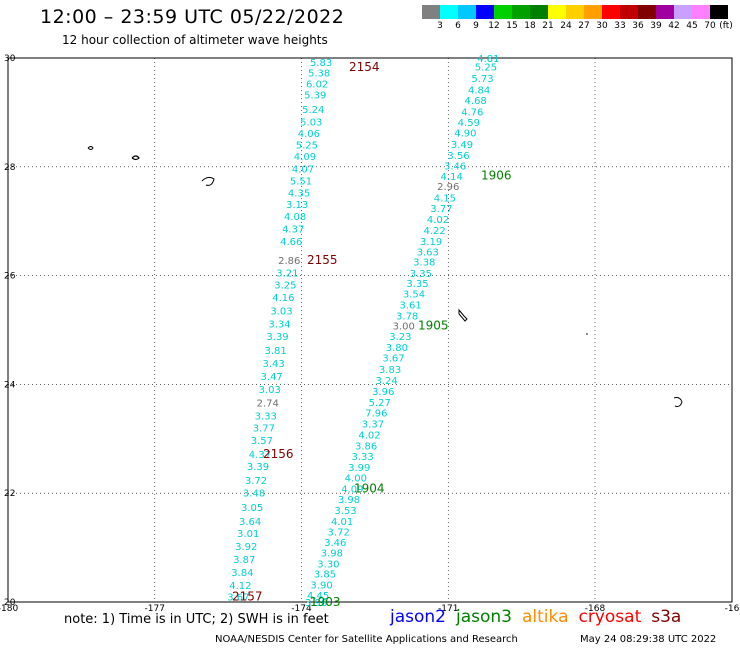  What do you see at coordinates (545, 617) in the screenshot?
I see `satellite-legend-item: altika` at bounding box center [545, 617].